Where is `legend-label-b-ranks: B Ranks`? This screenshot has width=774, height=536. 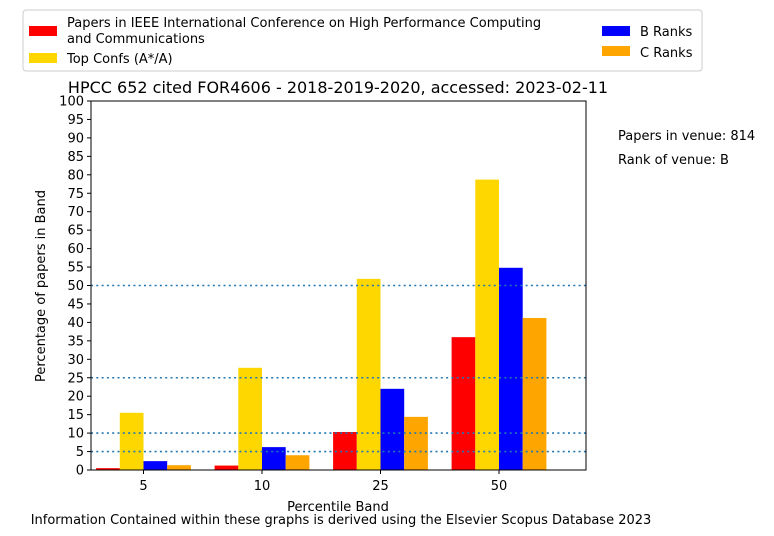 legend-label-b-ranks: B Ranks is located at coordinates (666, 32).